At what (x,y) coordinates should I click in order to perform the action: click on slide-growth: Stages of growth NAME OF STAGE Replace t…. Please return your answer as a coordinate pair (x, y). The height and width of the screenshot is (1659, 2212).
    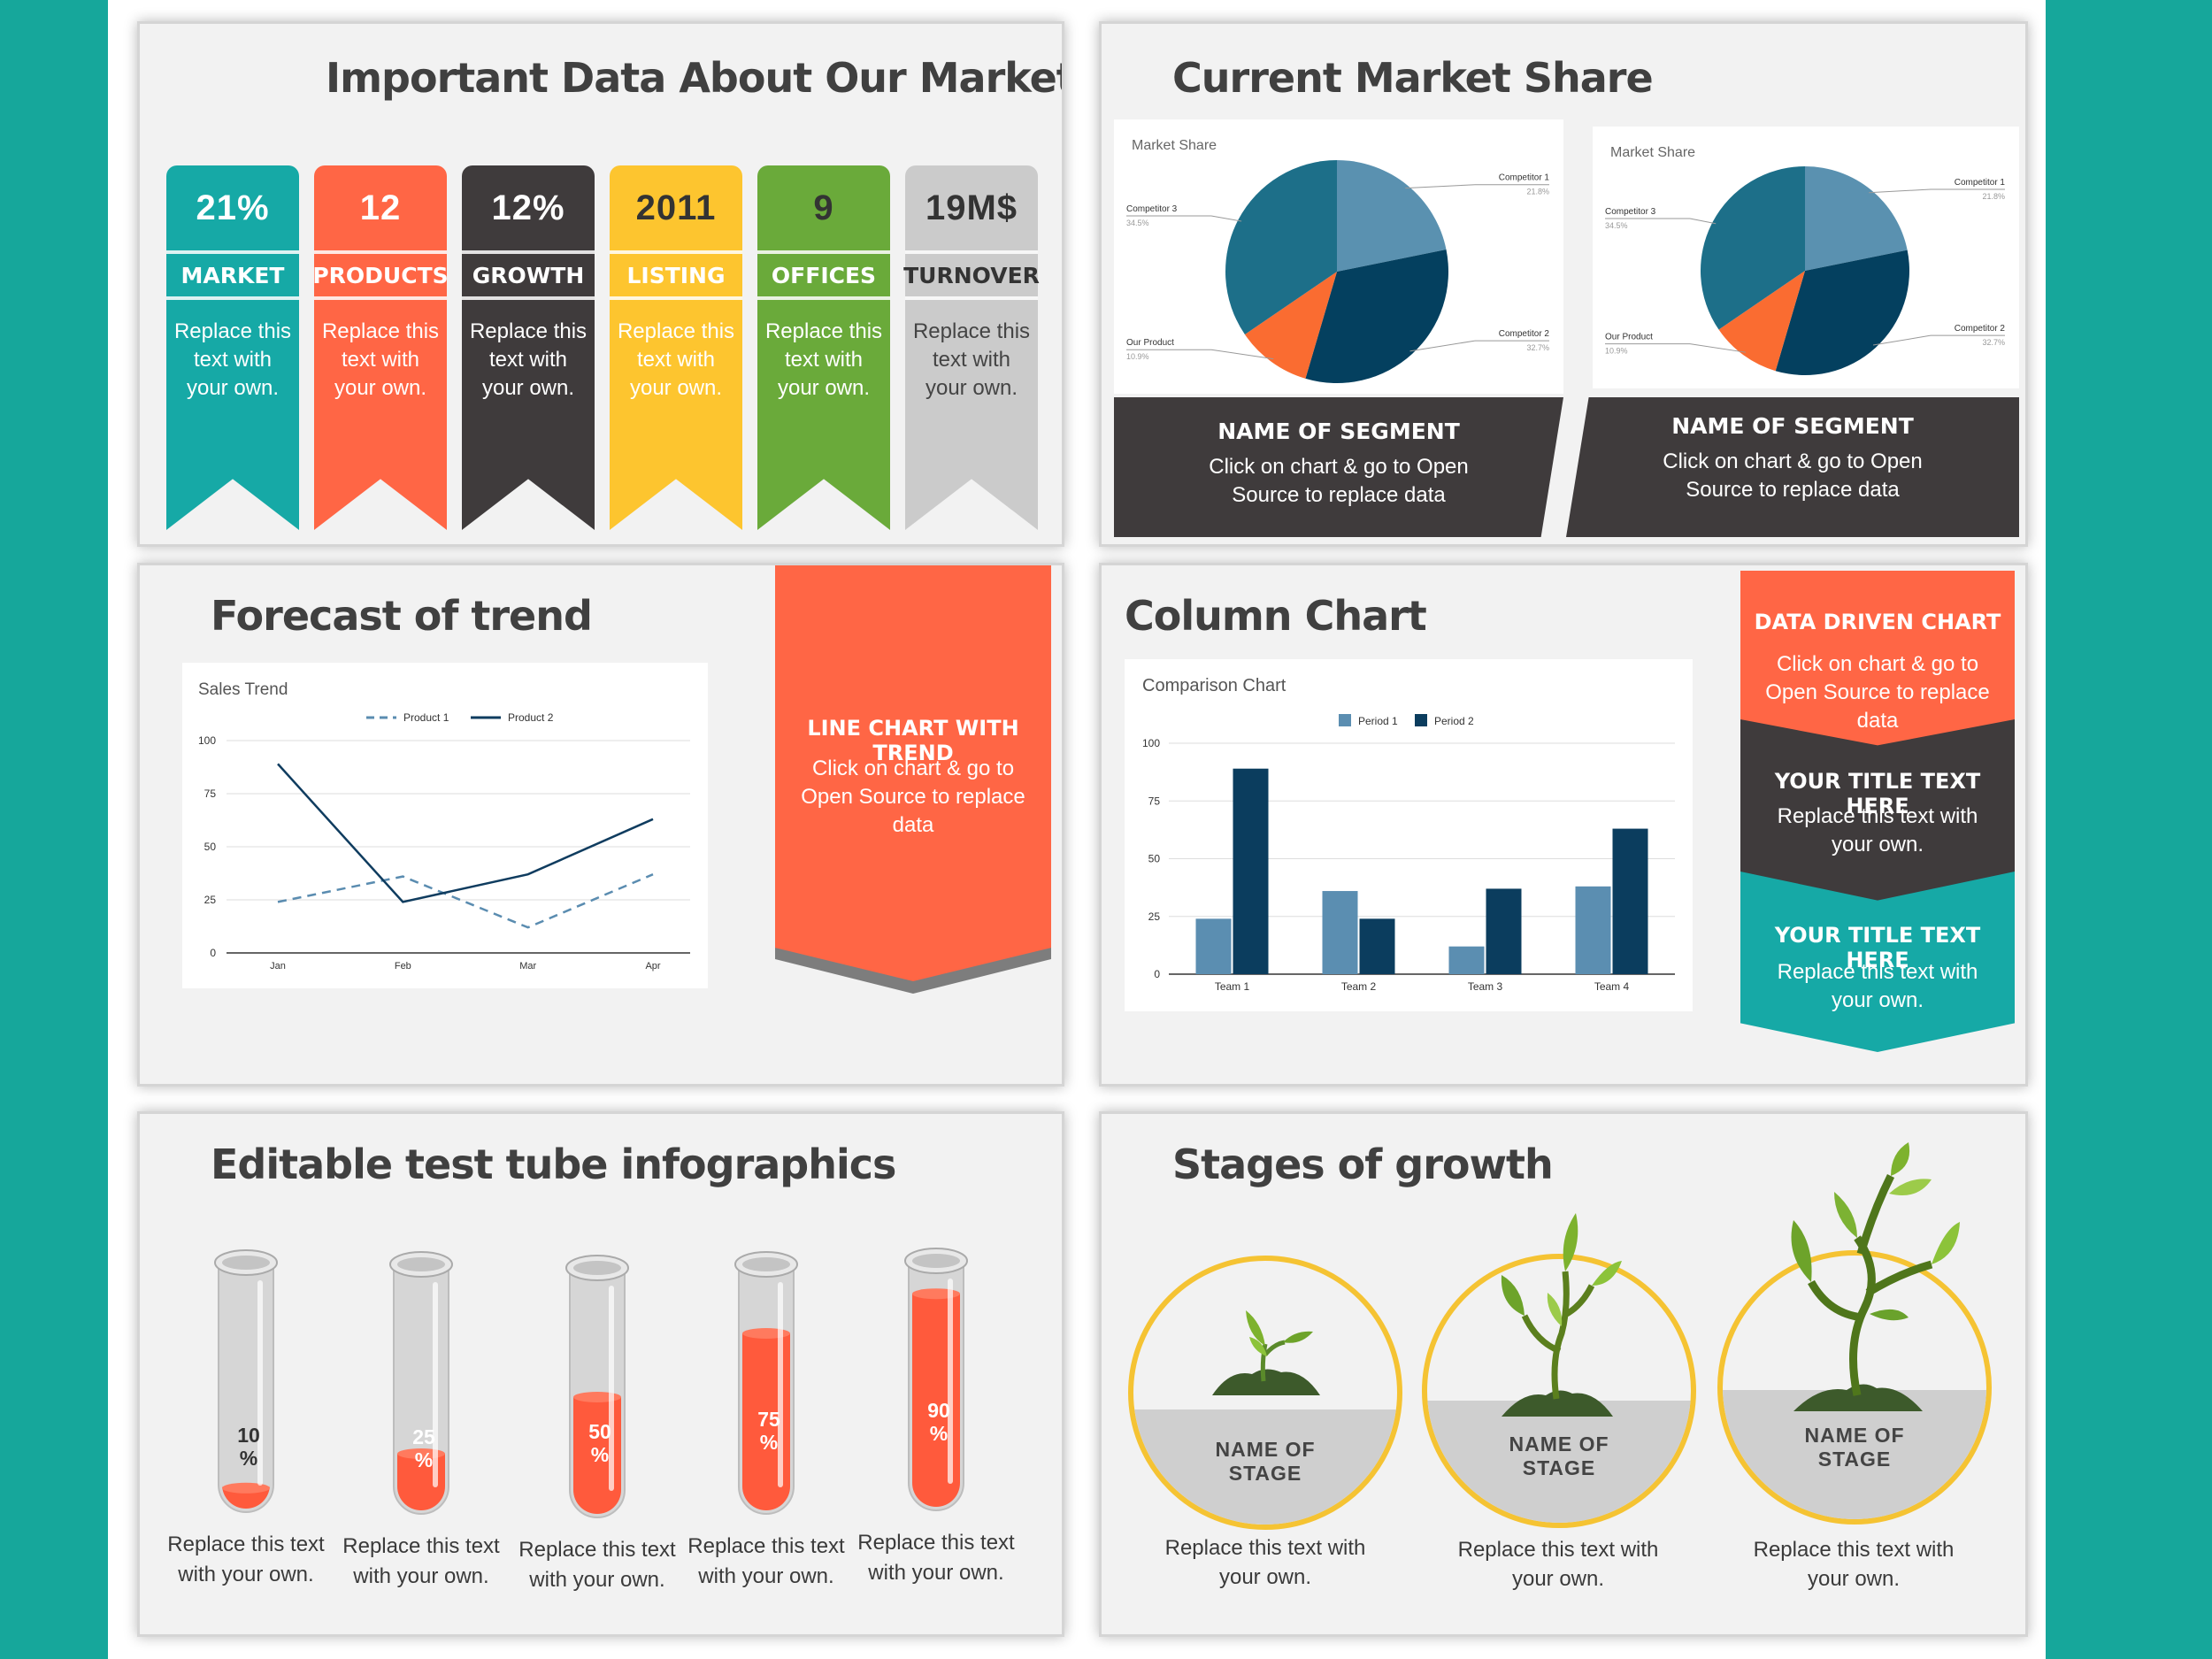
    Looking at the image, I should click on (1564, 1374).